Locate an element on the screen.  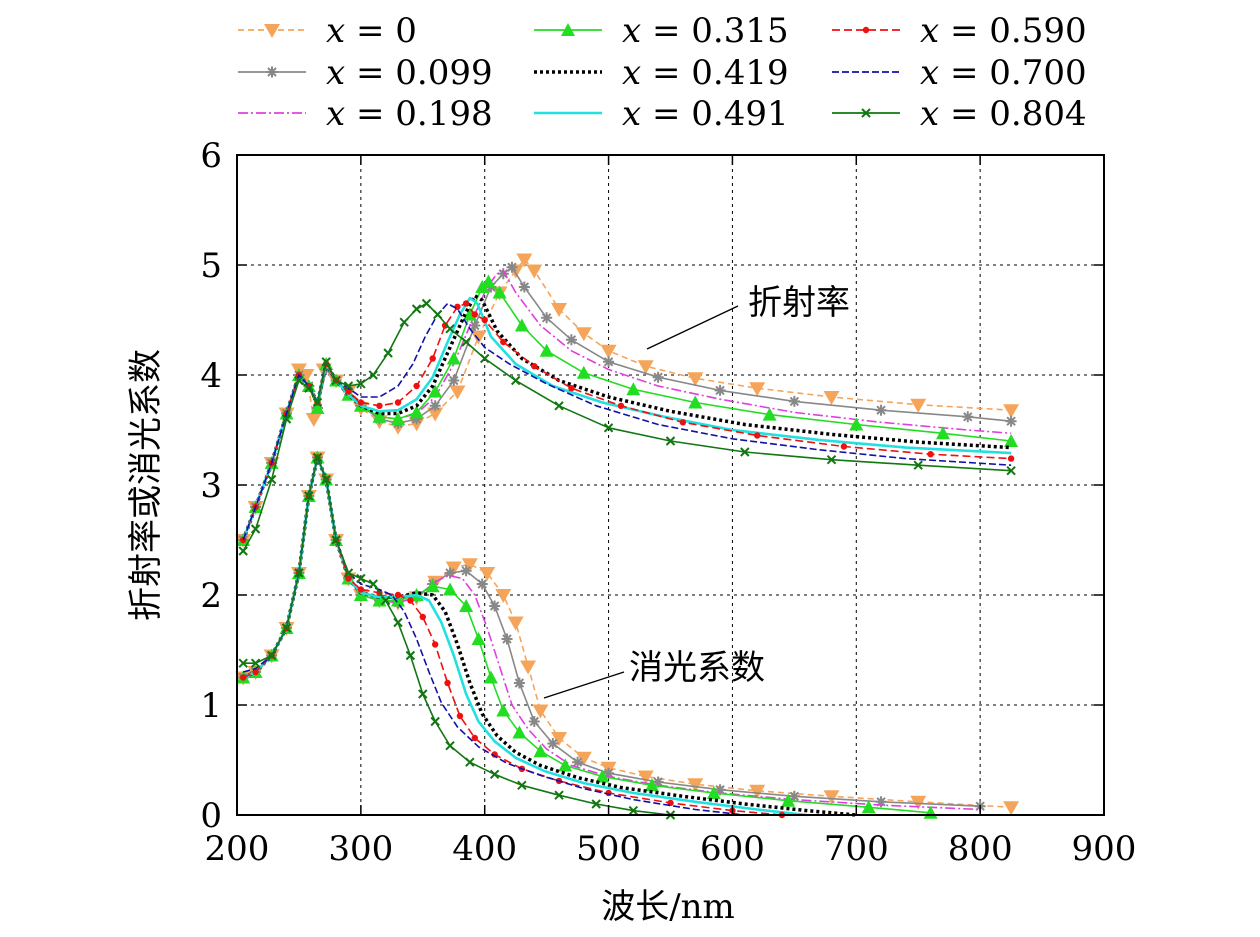
legend-label: x = 0.419 is located at coordinates (705, 73).